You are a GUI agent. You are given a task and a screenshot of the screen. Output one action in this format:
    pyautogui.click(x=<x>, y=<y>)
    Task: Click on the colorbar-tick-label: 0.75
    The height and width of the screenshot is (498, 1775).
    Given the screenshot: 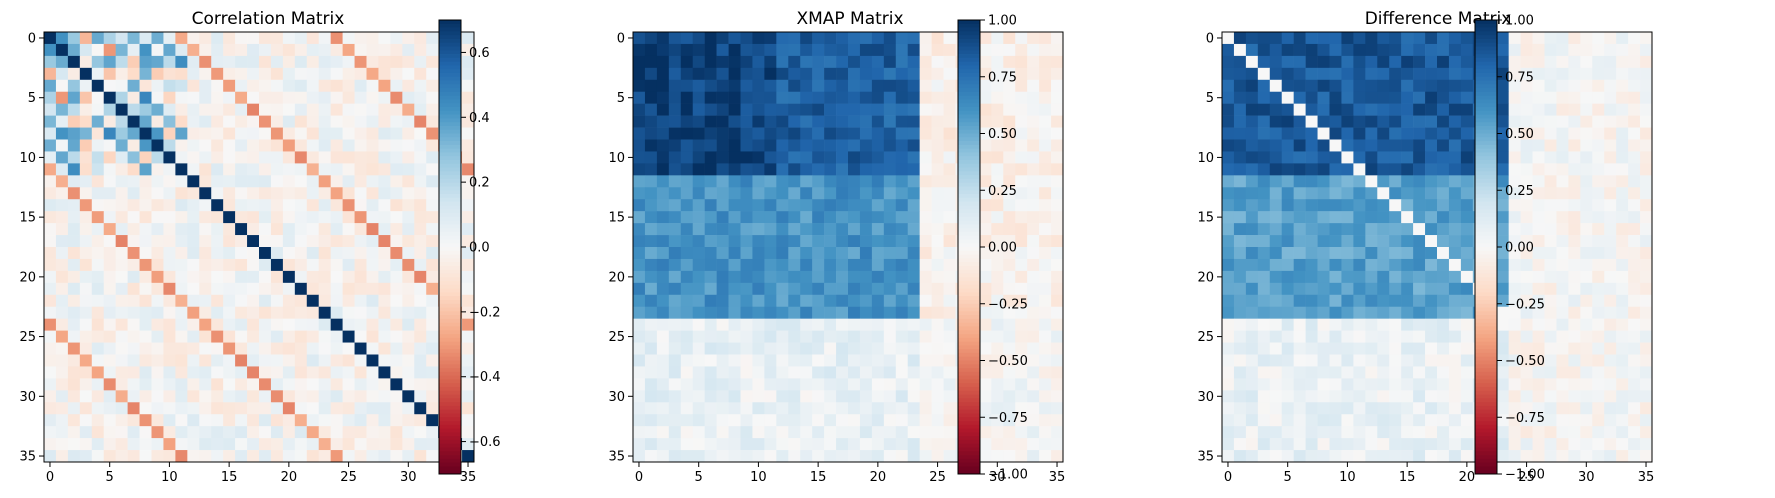 What is the action you would take?
    pyautogui.click(x=1519, y=77)
    